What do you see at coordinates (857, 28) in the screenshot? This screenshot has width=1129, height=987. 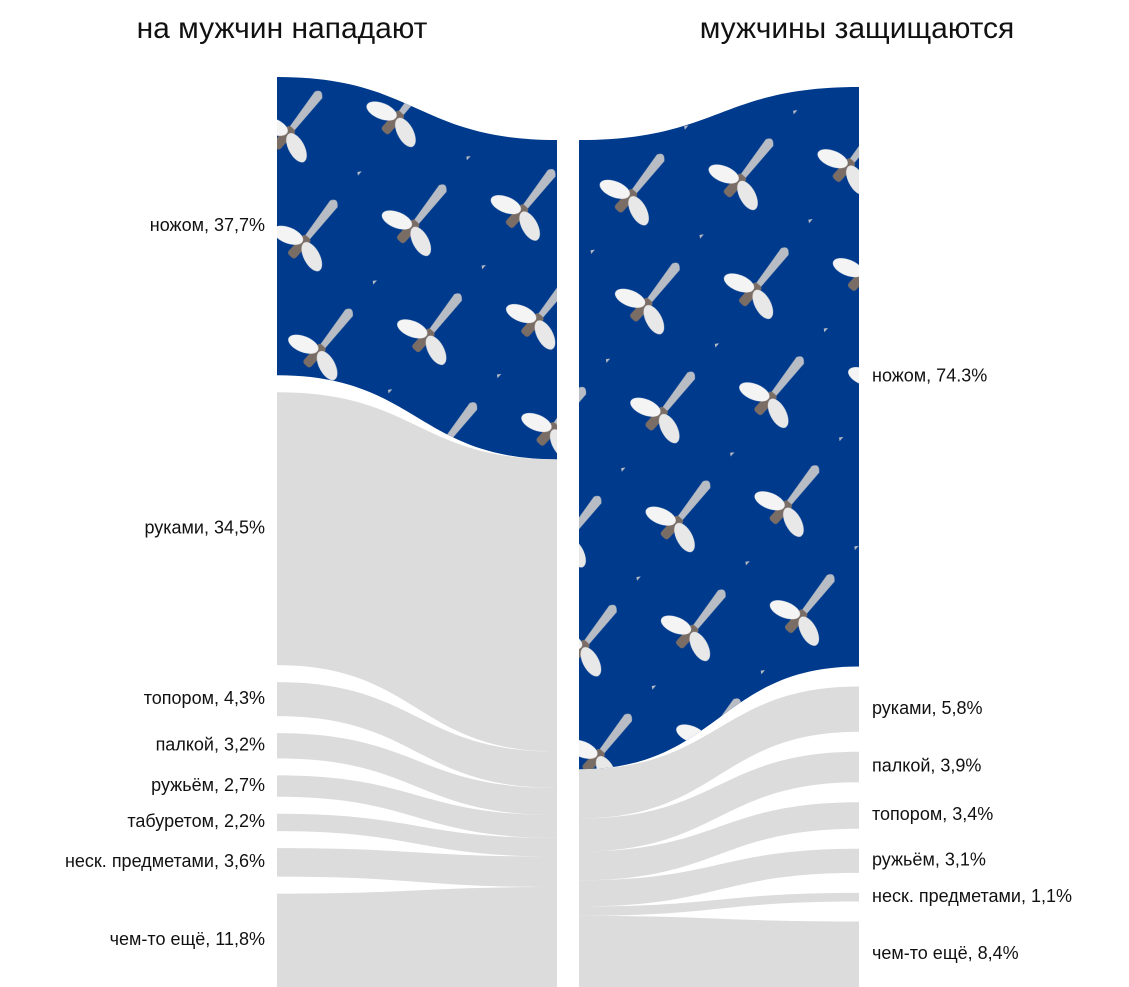 I see `chart-title: мужчины защищаются` at bounding box center [857, 28].